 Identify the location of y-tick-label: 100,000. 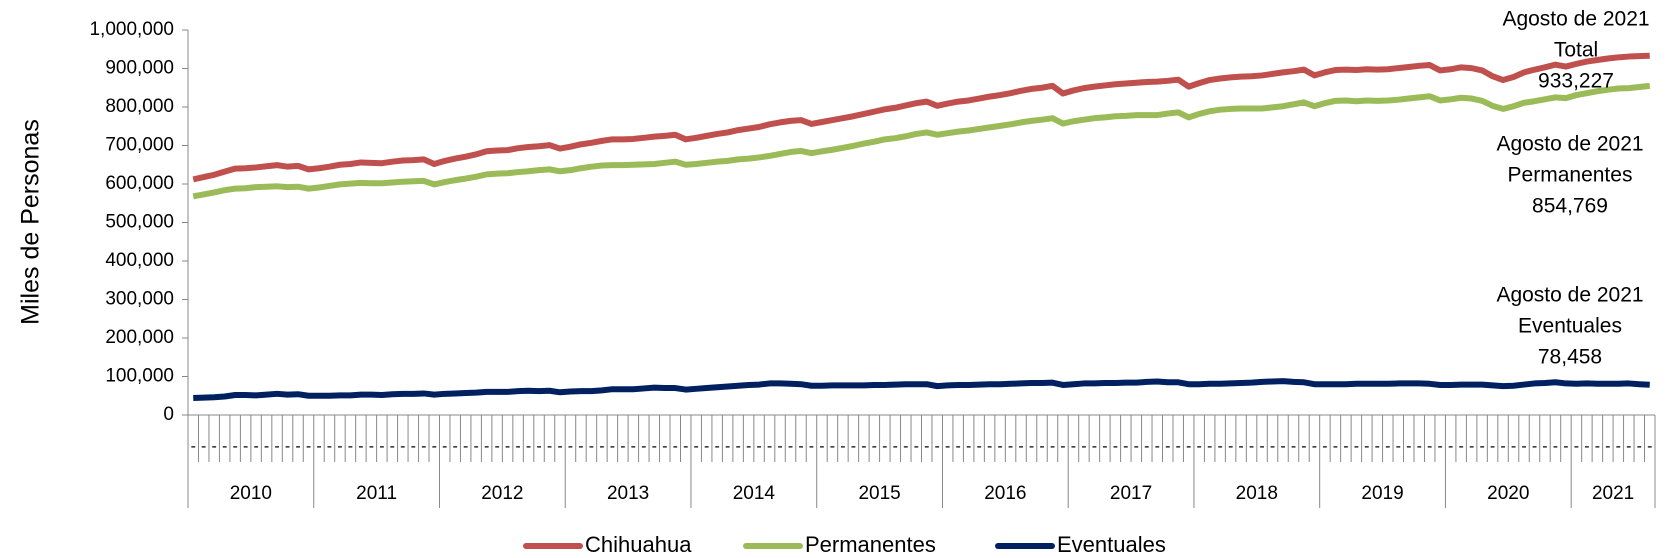
(139, 376).